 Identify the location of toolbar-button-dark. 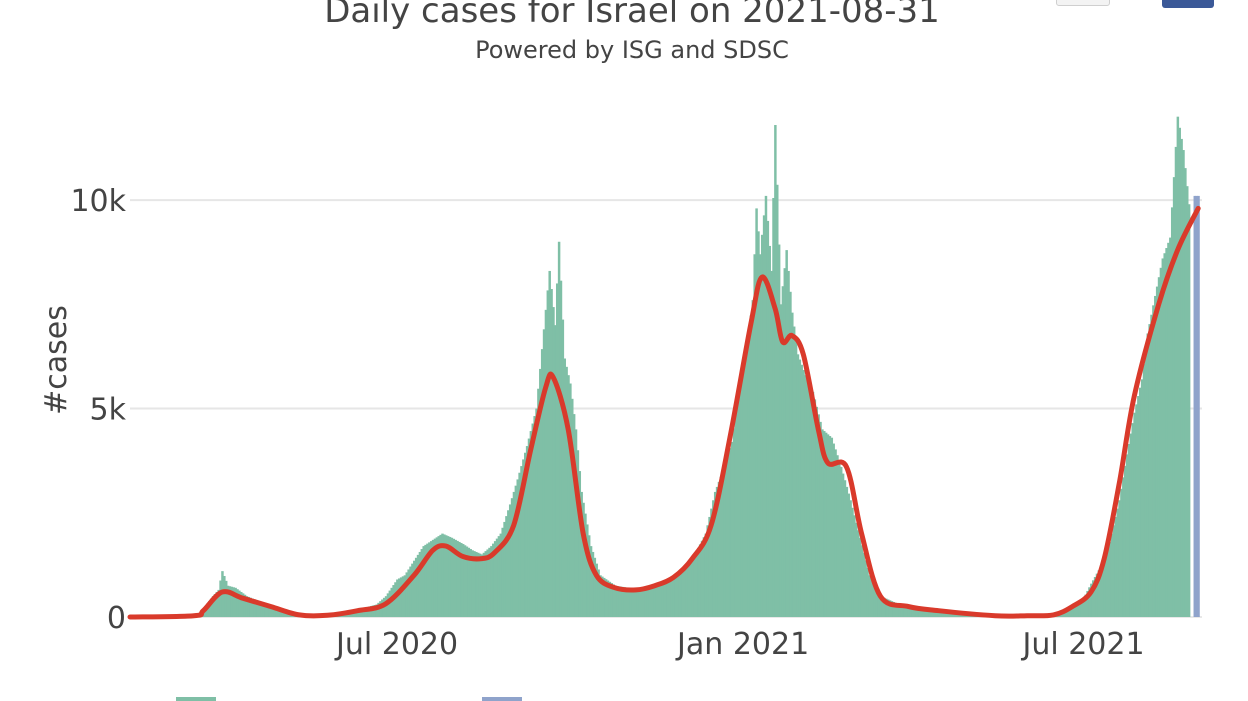
(1188, 4).